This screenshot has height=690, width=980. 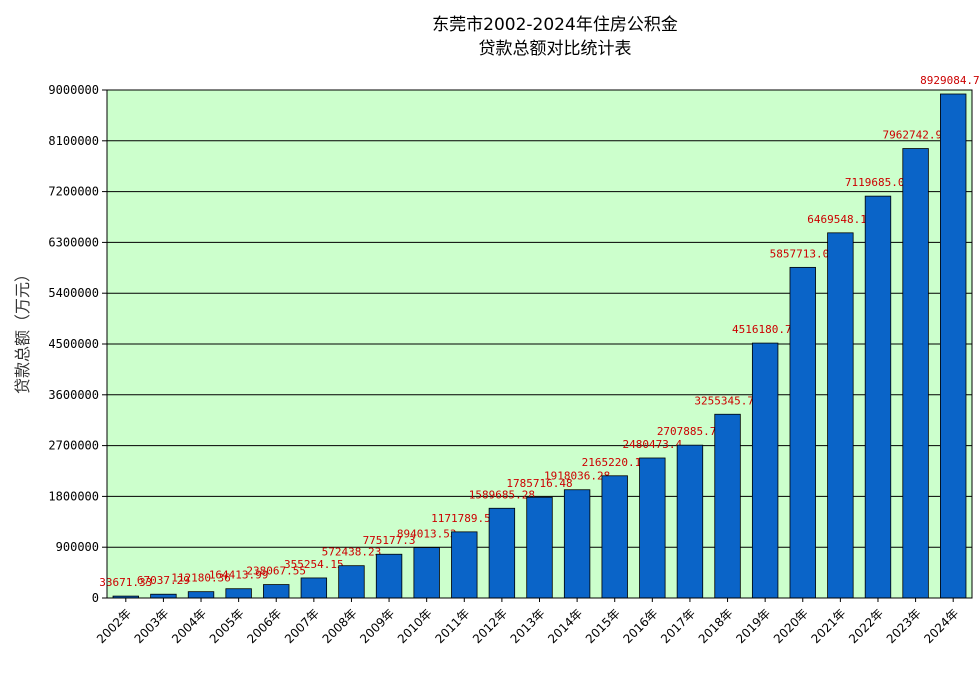 What do you see at coordinates (878, 397) in the screenshot?
I see `bar-2022年` at bounding box center [878, 397].